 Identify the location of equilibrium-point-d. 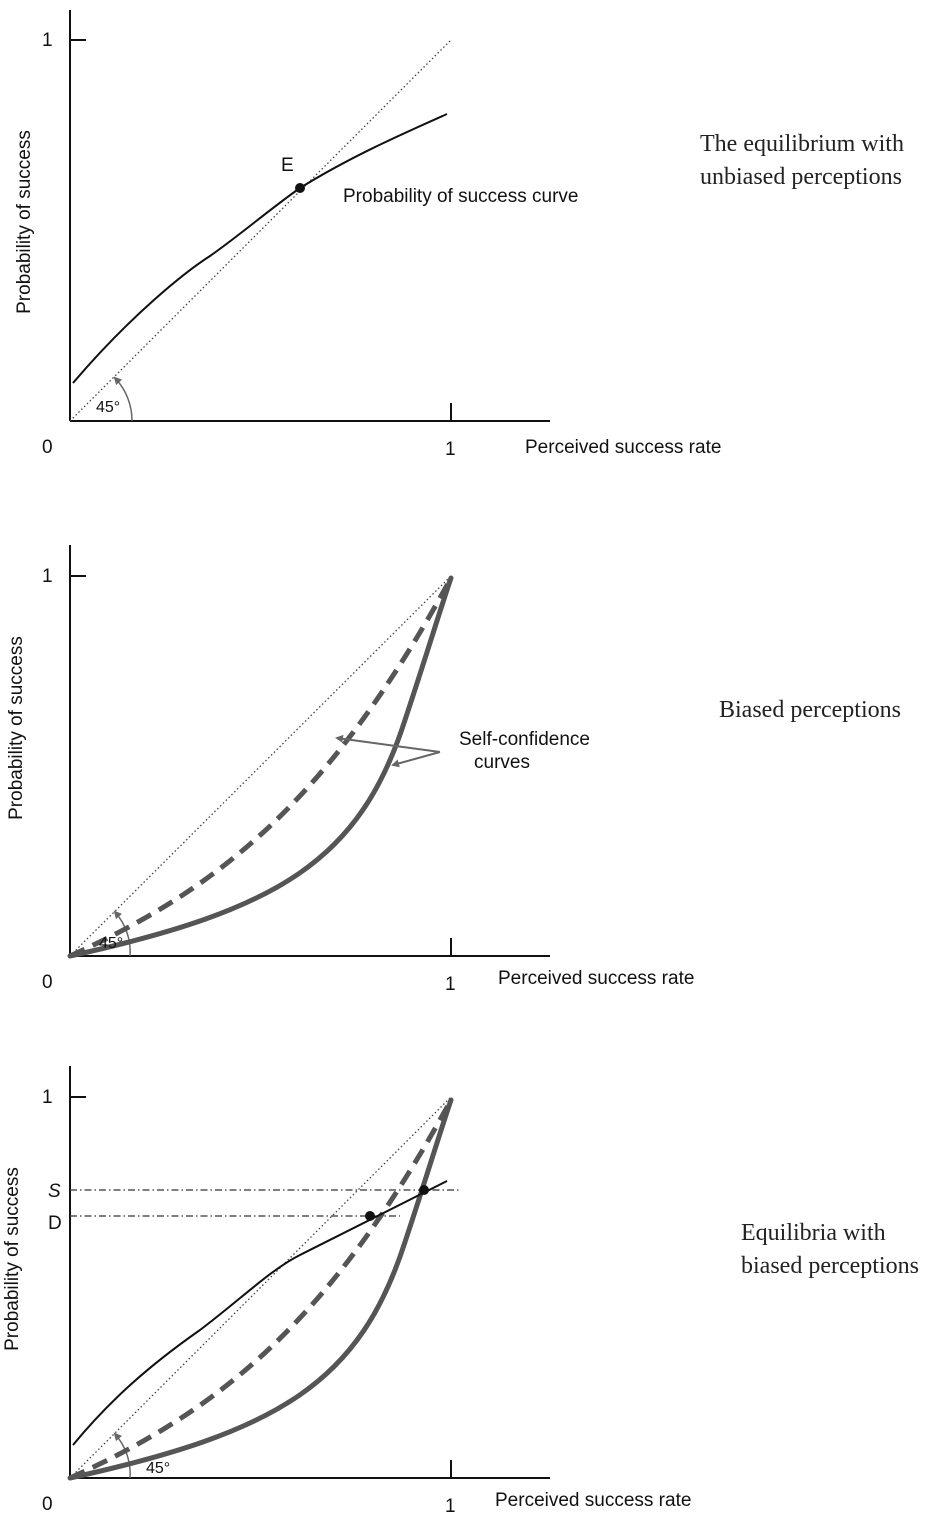
(370, 1216).